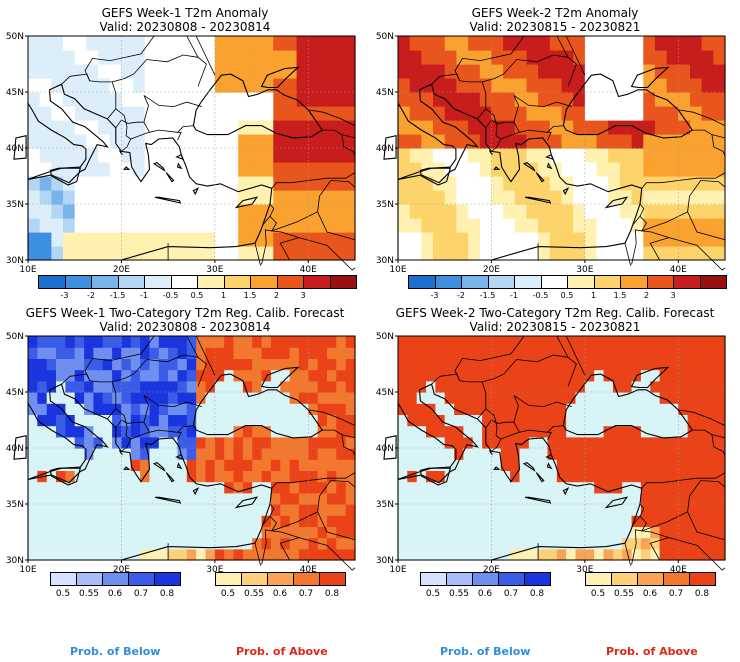 The image size is (740, 662). What do you see at coordinates (27, 270) in the screenshot?
I see `lon-label: 10E` at bounding box center [27, 270].